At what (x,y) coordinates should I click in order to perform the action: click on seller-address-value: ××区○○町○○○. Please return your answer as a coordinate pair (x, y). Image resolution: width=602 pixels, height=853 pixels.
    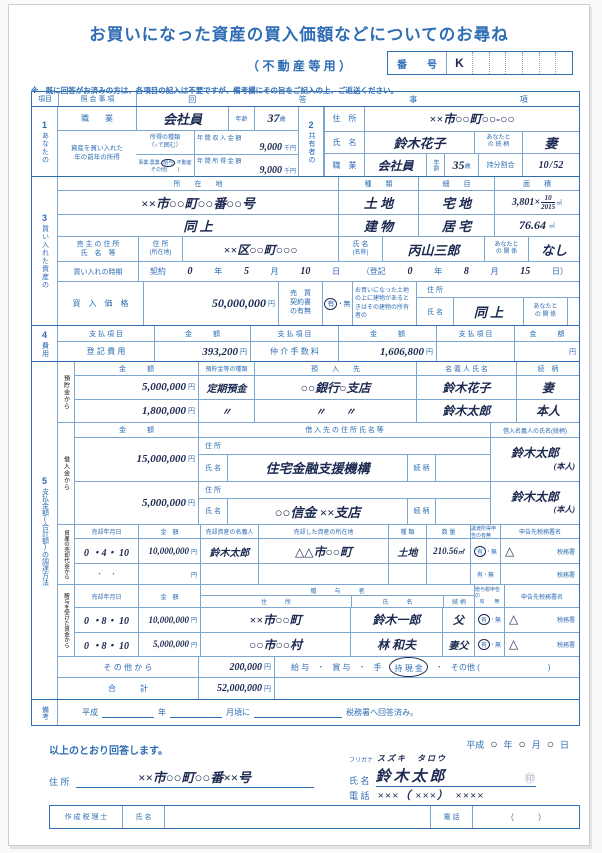
    Looking at the image, I should click on (260, 249).